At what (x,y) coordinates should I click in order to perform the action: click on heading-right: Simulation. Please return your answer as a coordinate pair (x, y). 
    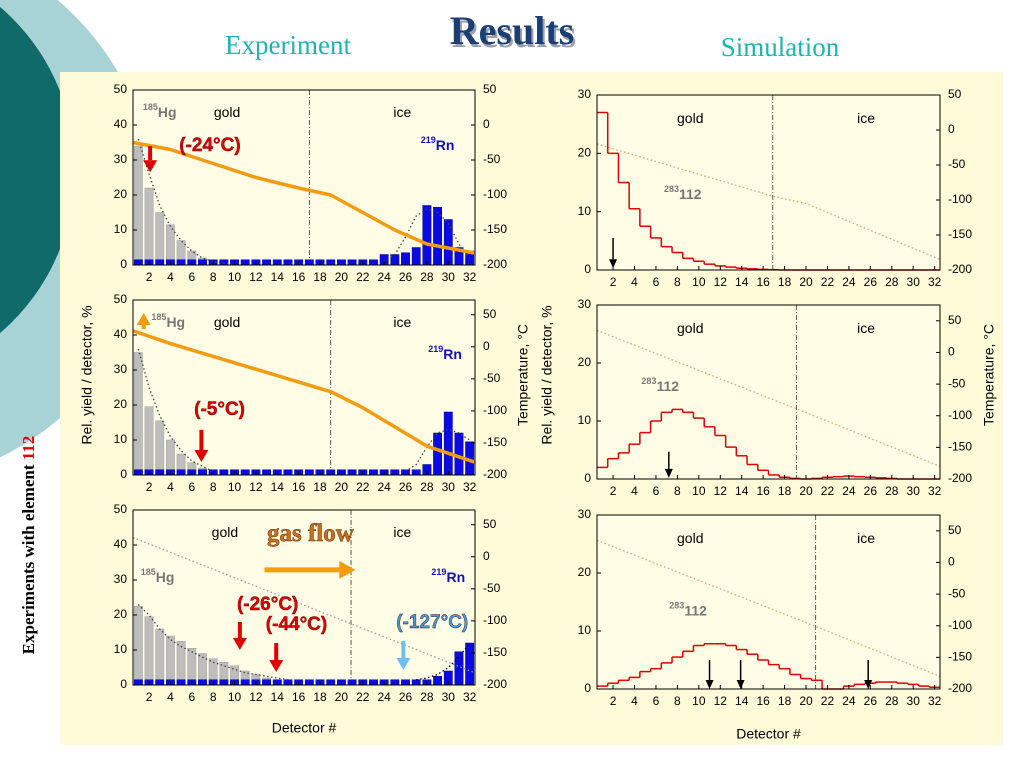
    Looking at the image, I should click on (780, 47).